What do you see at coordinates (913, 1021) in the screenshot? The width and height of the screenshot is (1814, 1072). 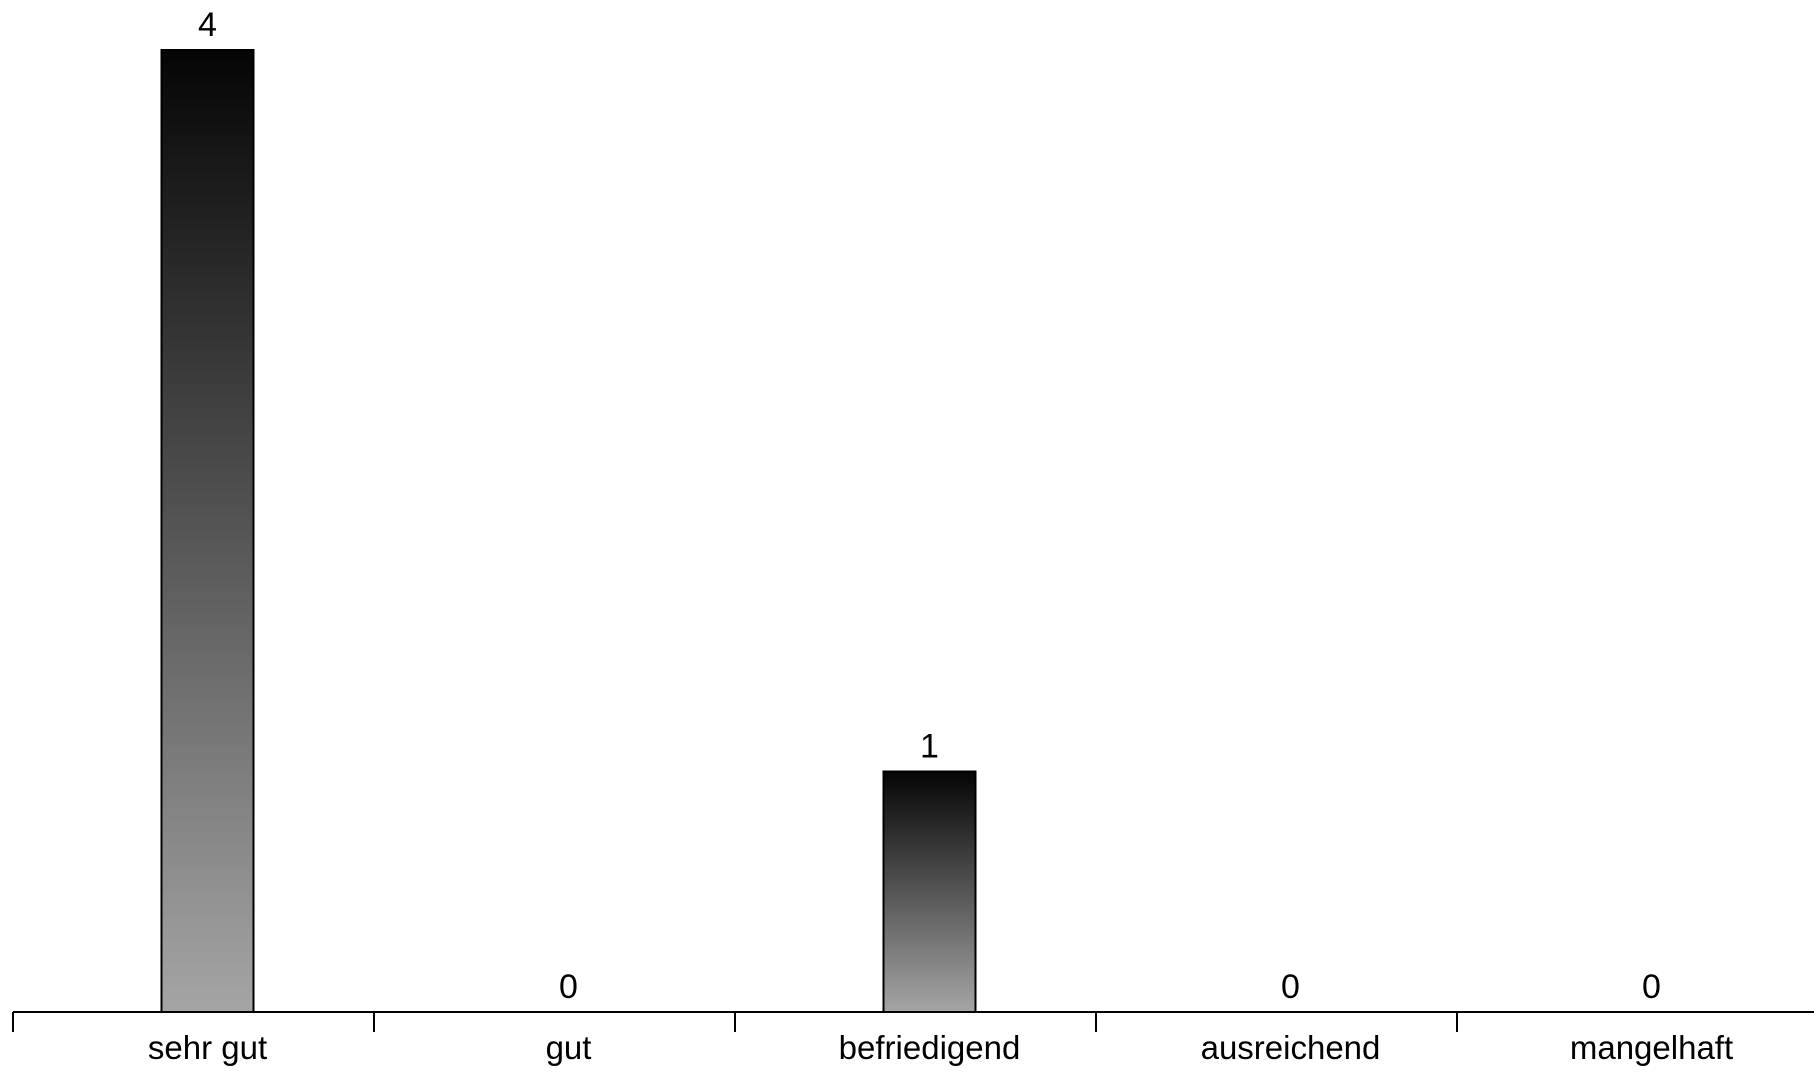 I see `x-axis` at bounding box center [913, 1021].